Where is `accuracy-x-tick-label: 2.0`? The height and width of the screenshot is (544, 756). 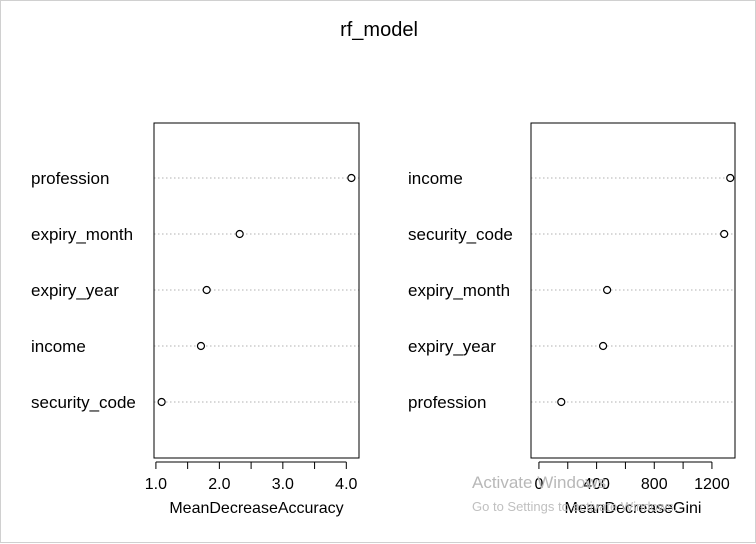 accuracy-x-tick-label: 2.0 is located at coordinates (219, 484).